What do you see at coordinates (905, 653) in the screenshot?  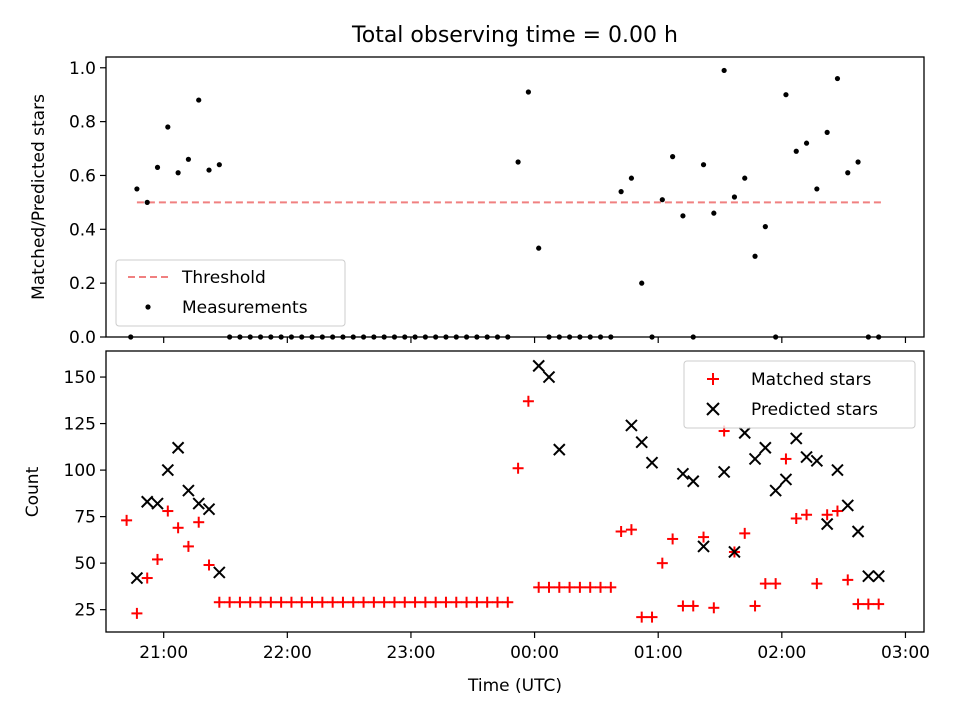 I see `xtick-label: 03:00` at bounding box center [905, 653].